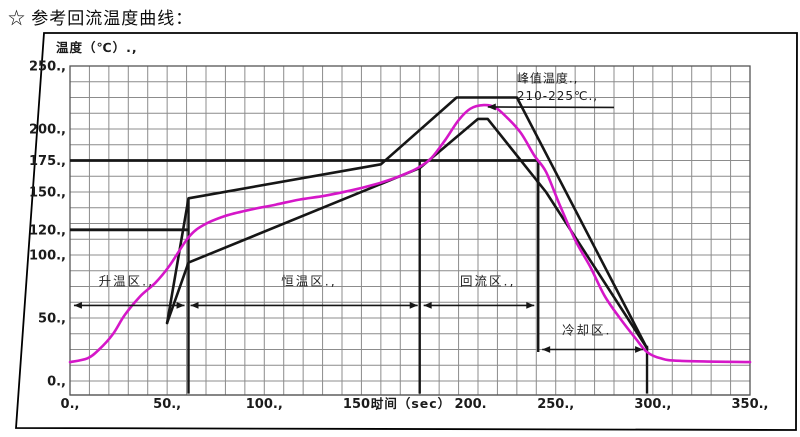 This screenshot has height=437, width=800. I want to click on x-tick-label: 300.,, so click(652, 404).